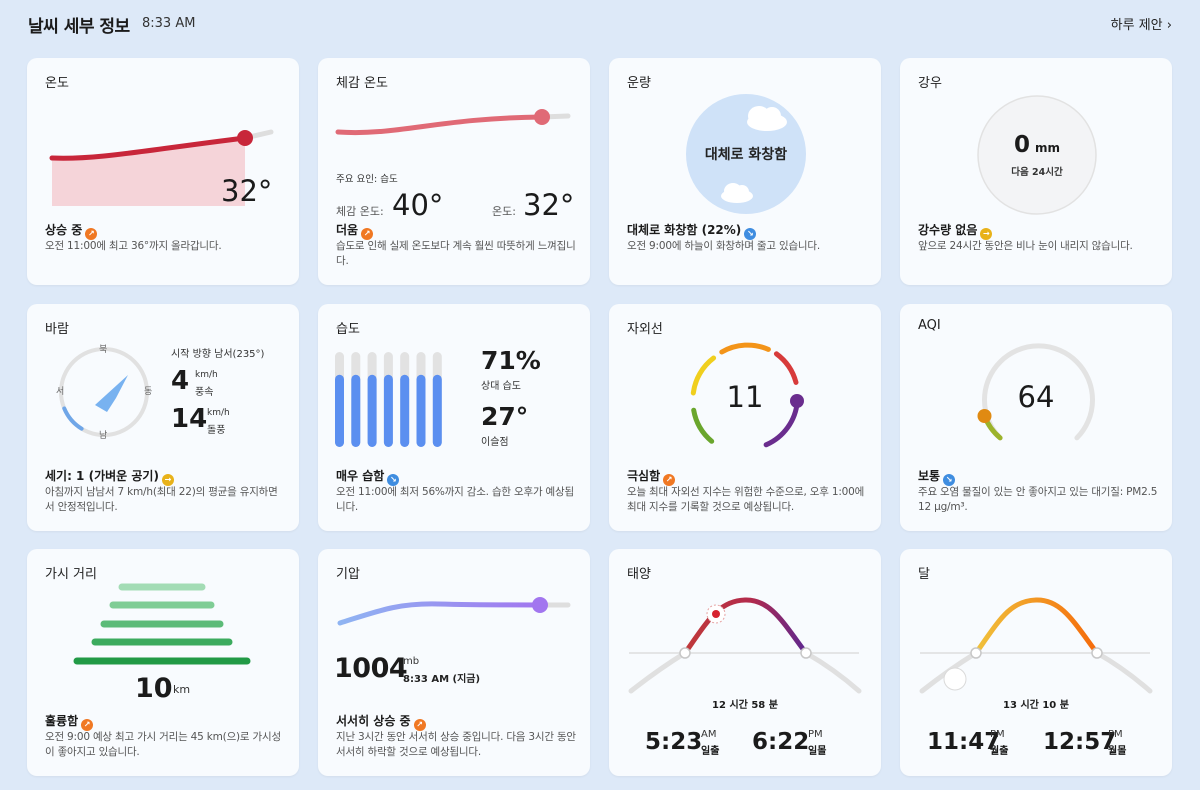  What do you see at coordinates (64, 230) in the screenshot?
I see `summary-text: 상승 중` at bounding box center [64, 230].